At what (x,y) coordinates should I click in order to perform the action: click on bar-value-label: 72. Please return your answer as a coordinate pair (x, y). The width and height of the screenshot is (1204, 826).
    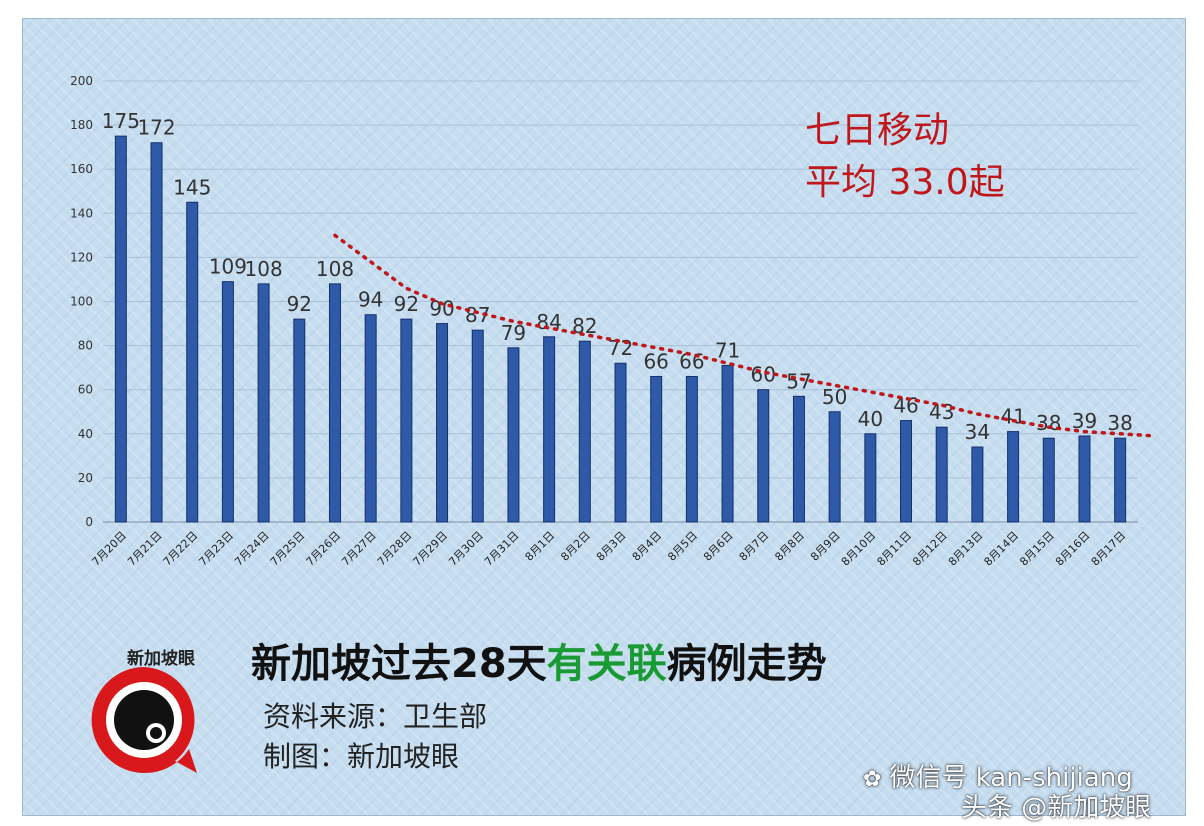
    Looking at the image, I should click on (620, 348).